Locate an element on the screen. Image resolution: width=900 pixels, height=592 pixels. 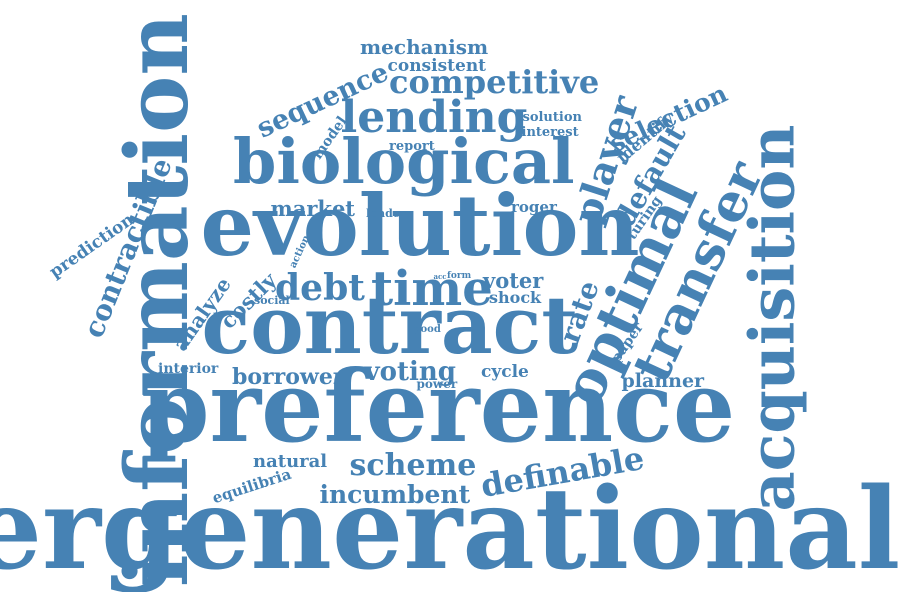
word-acc: acc is located at coordinates (440, 276).